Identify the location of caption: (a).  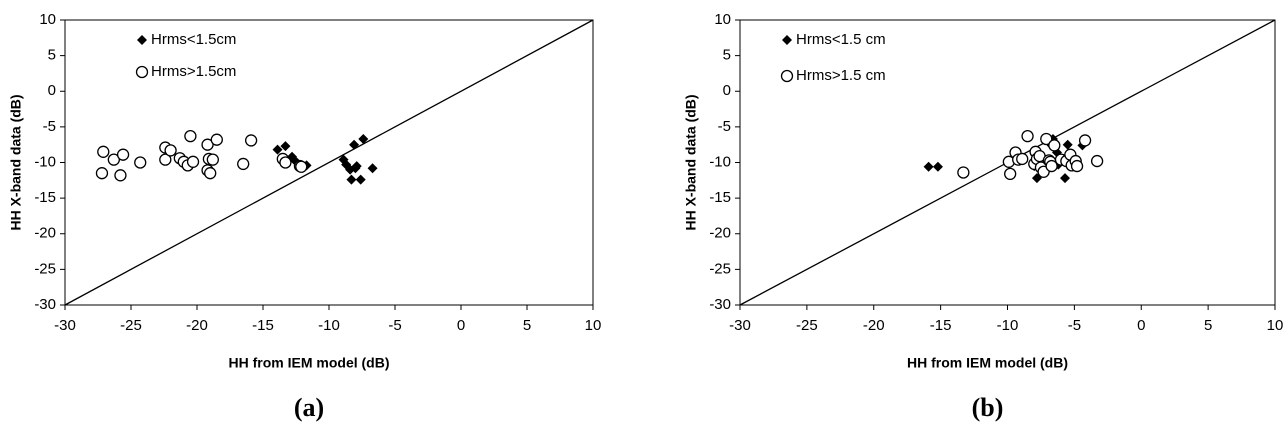
(309, 407).